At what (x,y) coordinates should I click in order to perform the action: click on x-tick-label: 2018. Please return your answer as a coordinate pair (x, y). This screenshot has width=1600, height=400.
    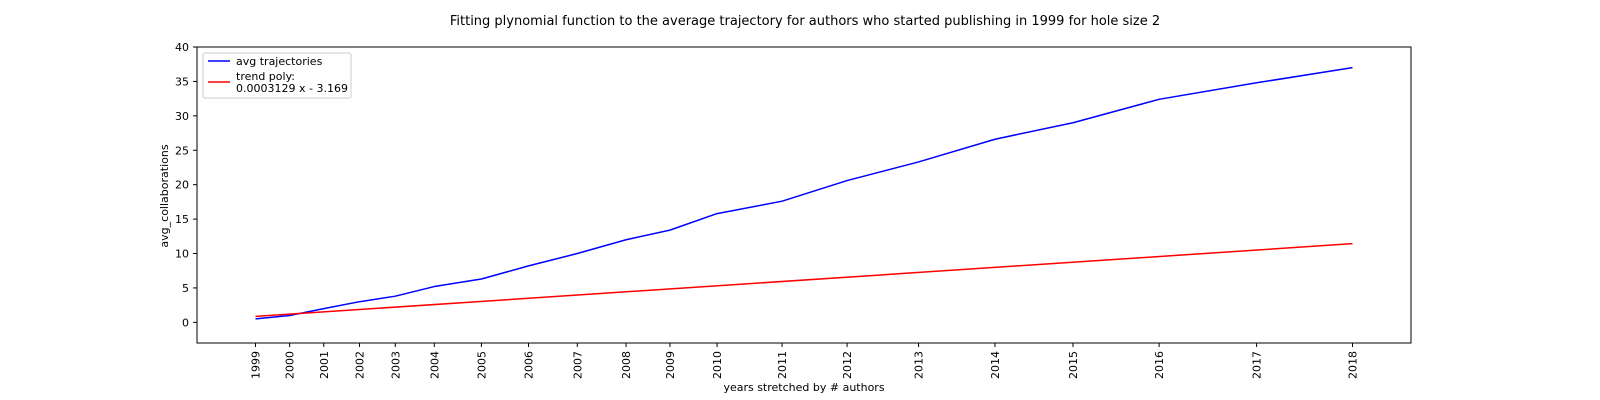
    Looking at the image, I should click on (1352, 365).